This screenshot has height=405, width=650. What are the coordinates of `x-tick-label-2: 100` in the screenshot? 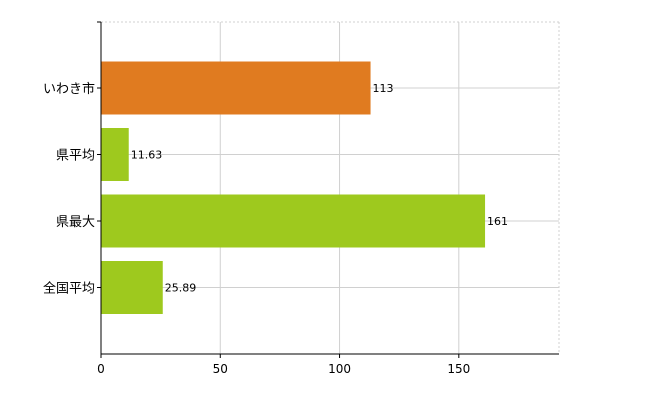 It's located at (339, 369).